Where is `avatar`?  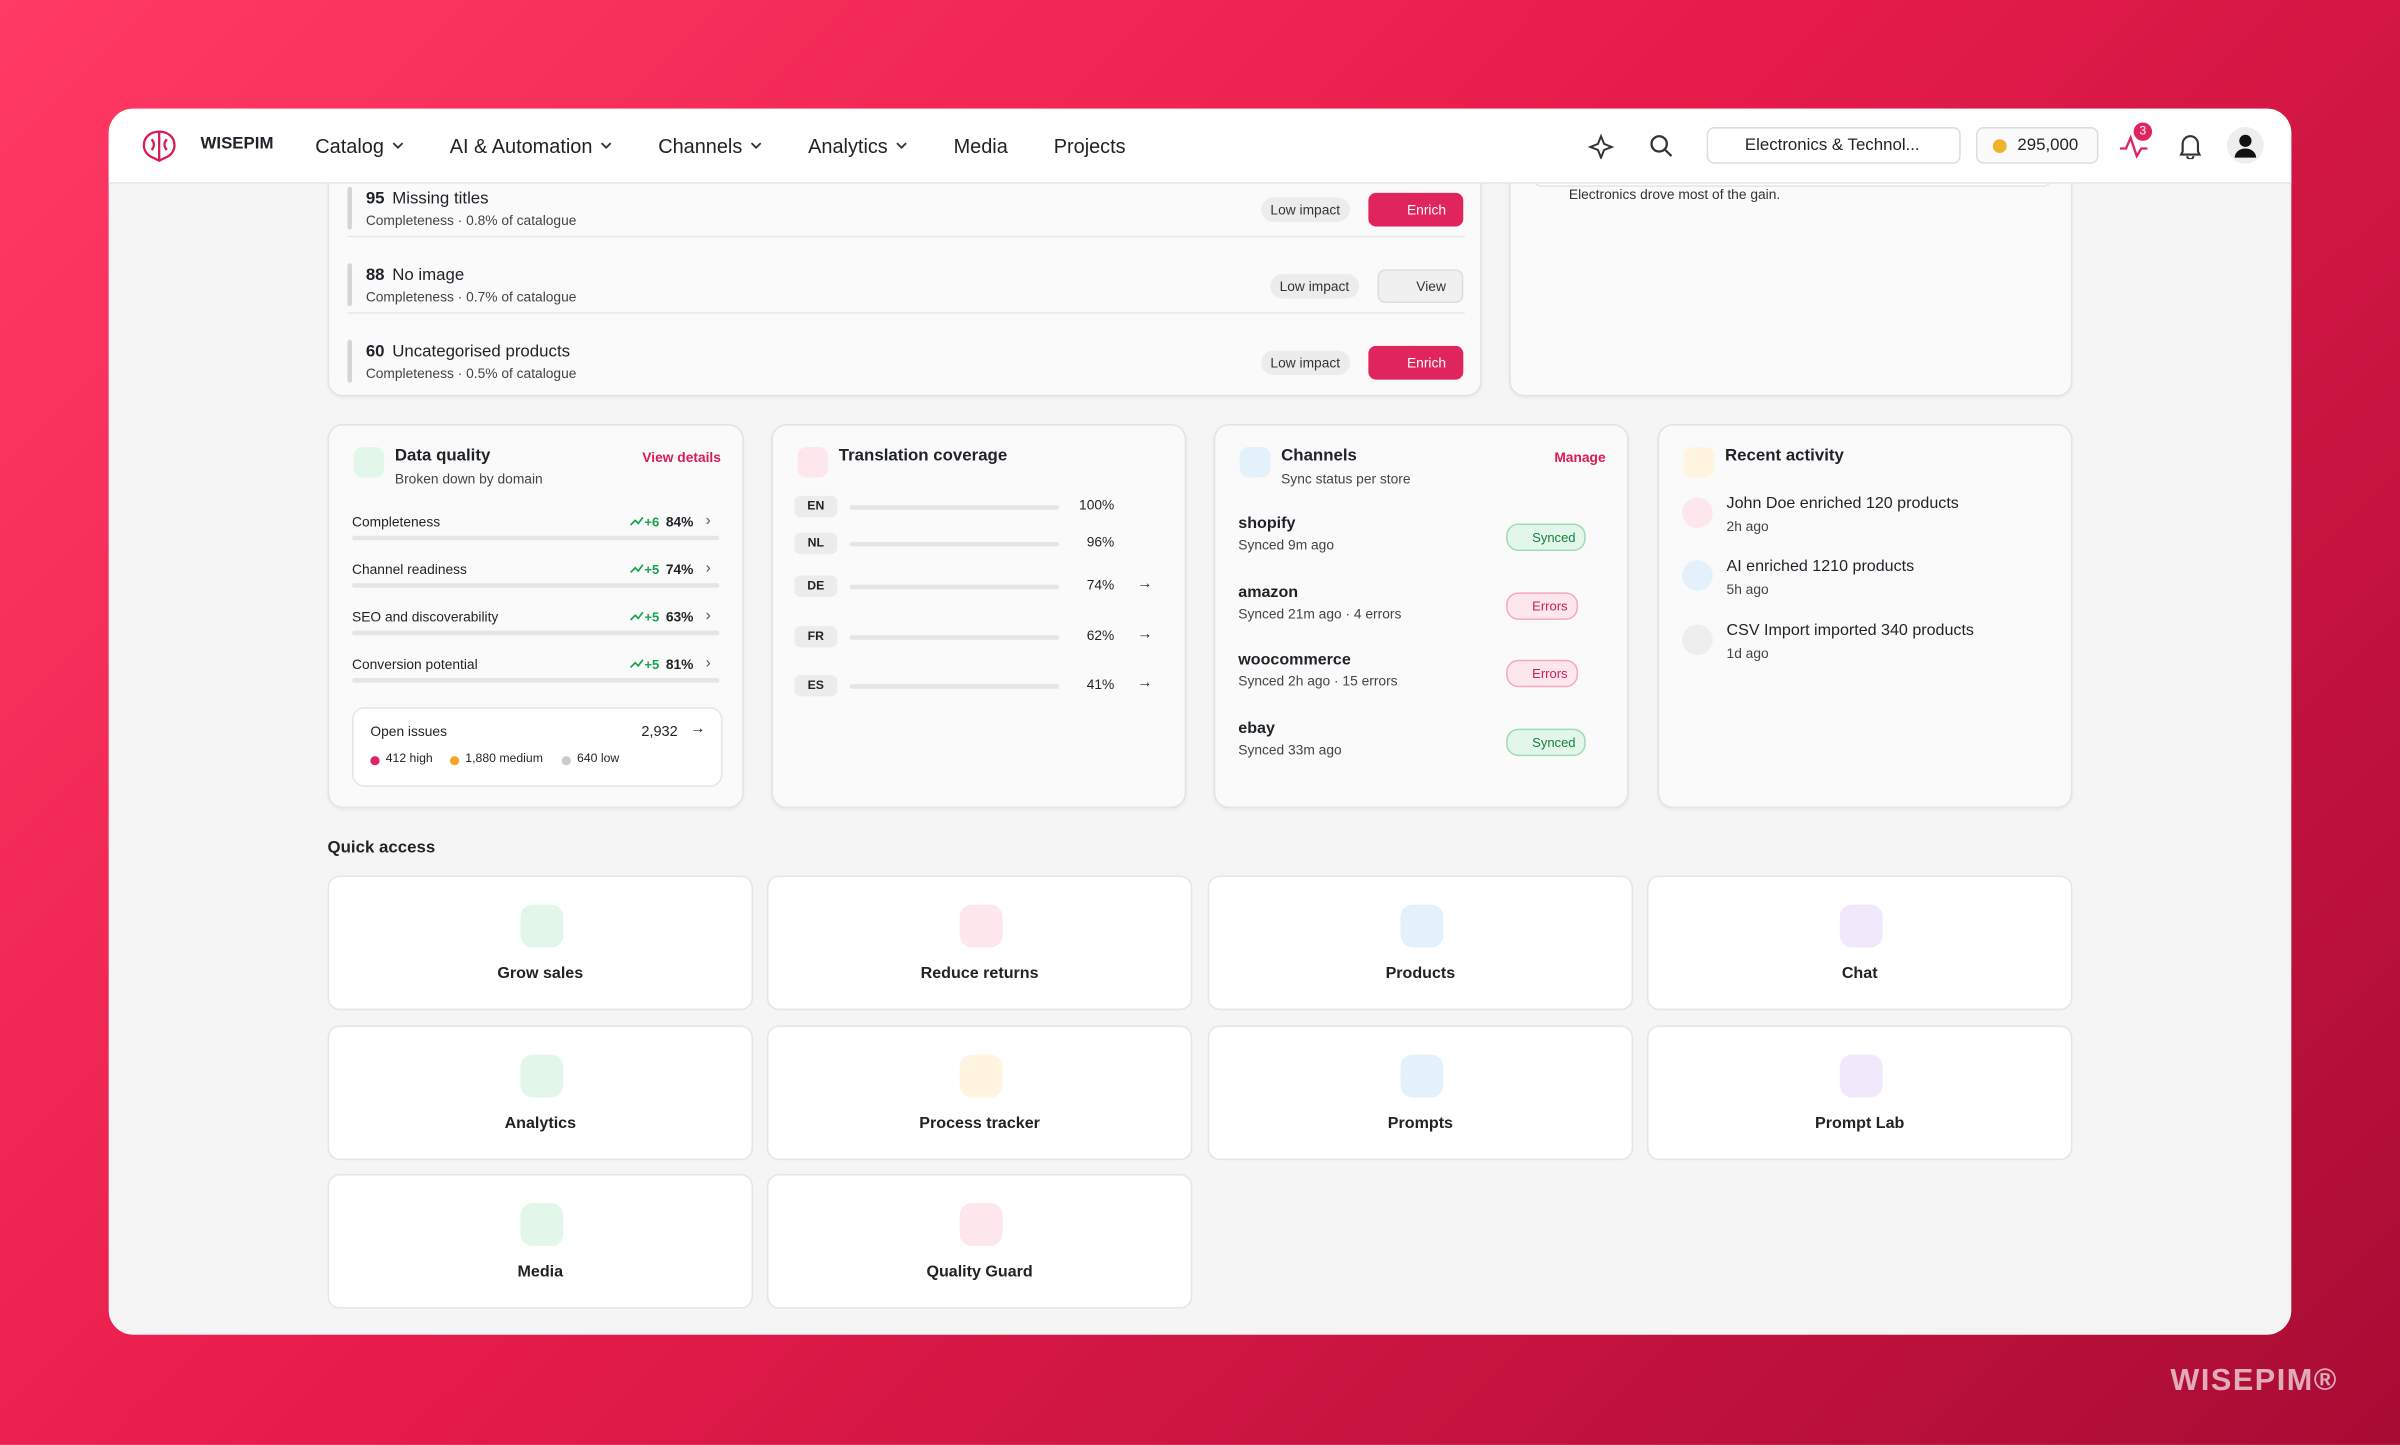 avatar is located at coordinates (2245, 145).